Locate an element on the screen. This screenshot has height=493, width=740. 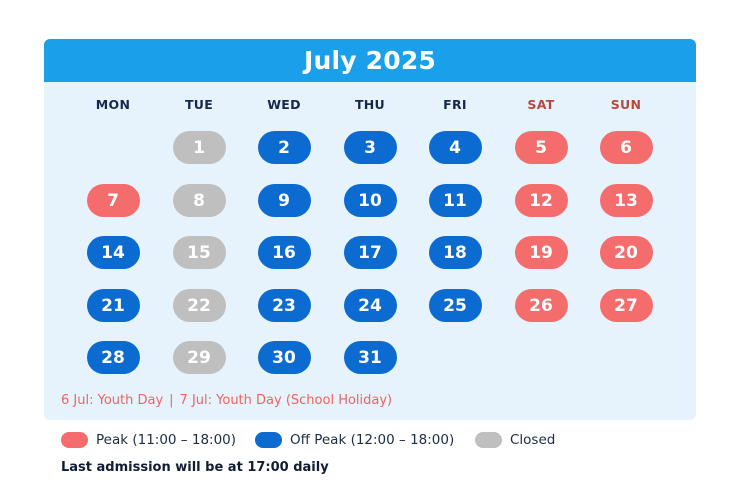
weekday-wed: WED is located at coordinates (284, 104).